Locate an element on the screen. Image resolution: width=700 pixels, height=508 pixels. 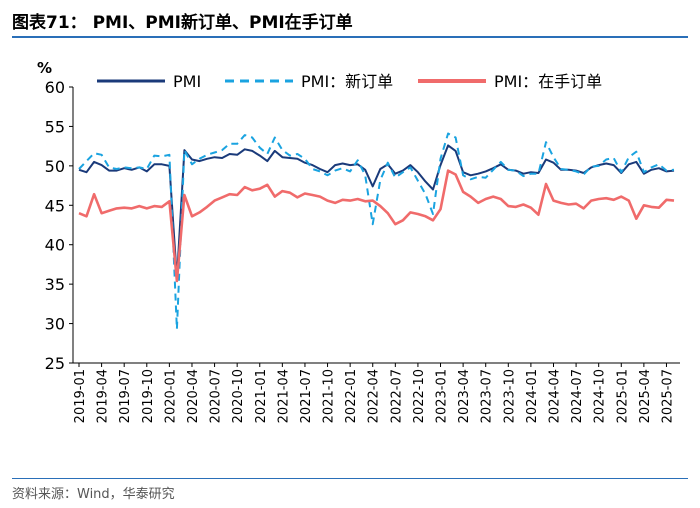
y-tick-label: 30 is located at coordinates (55, 324).